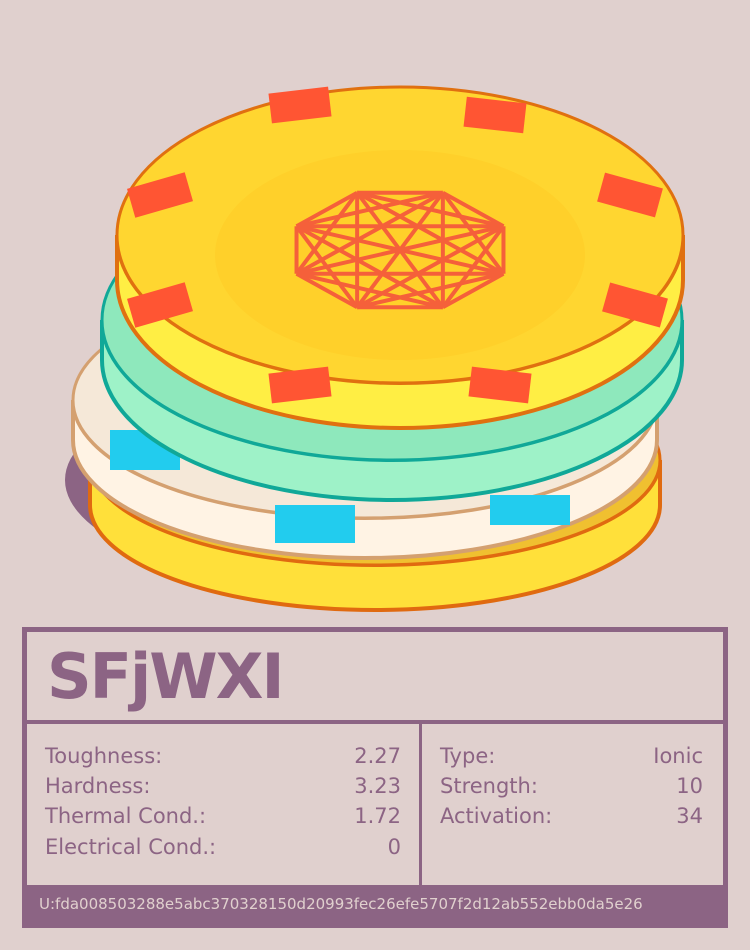 Image resolution: width=750 pixels, height=950 pixels. Describe the element at coordinates (394, 847) in the screenshot. I see `stat-value: 0` at that location.